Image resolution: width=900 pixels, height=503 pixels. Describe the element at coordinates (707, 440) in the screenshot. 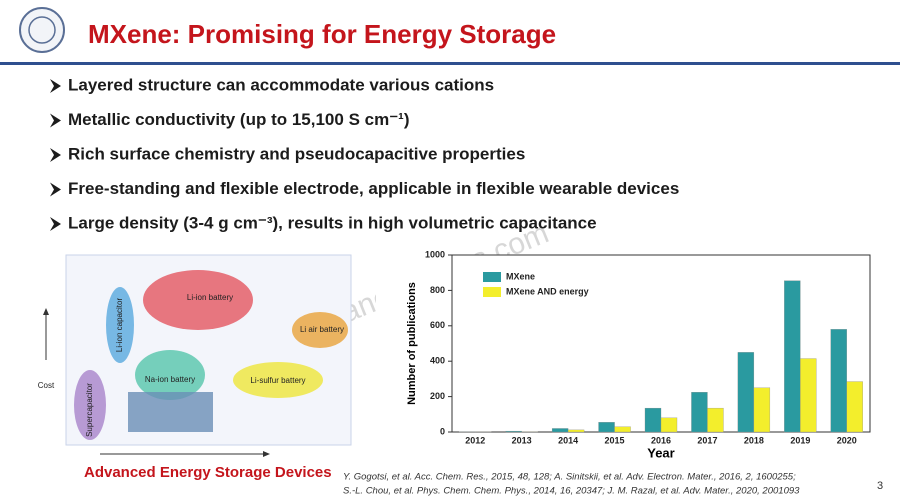

I see `x-tick-label: 2017` at that location.